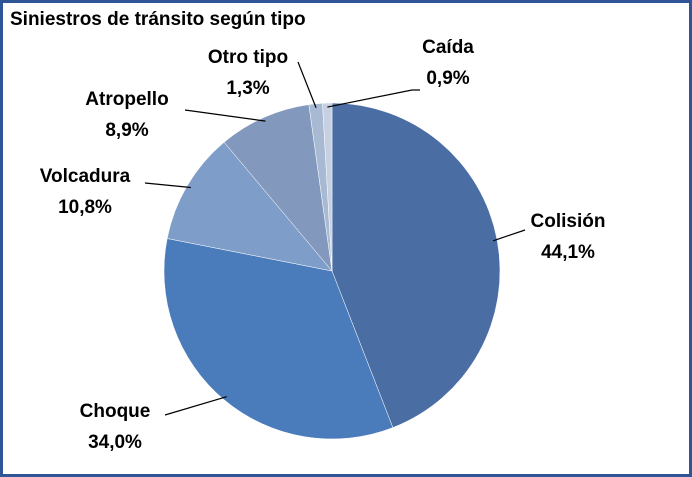 This screenshot has height=477, width=692. What do you see at coordinates (248, 57) in the screenshot?
I see `slice-label: Otro tipo` at bounding box center [248, 57].